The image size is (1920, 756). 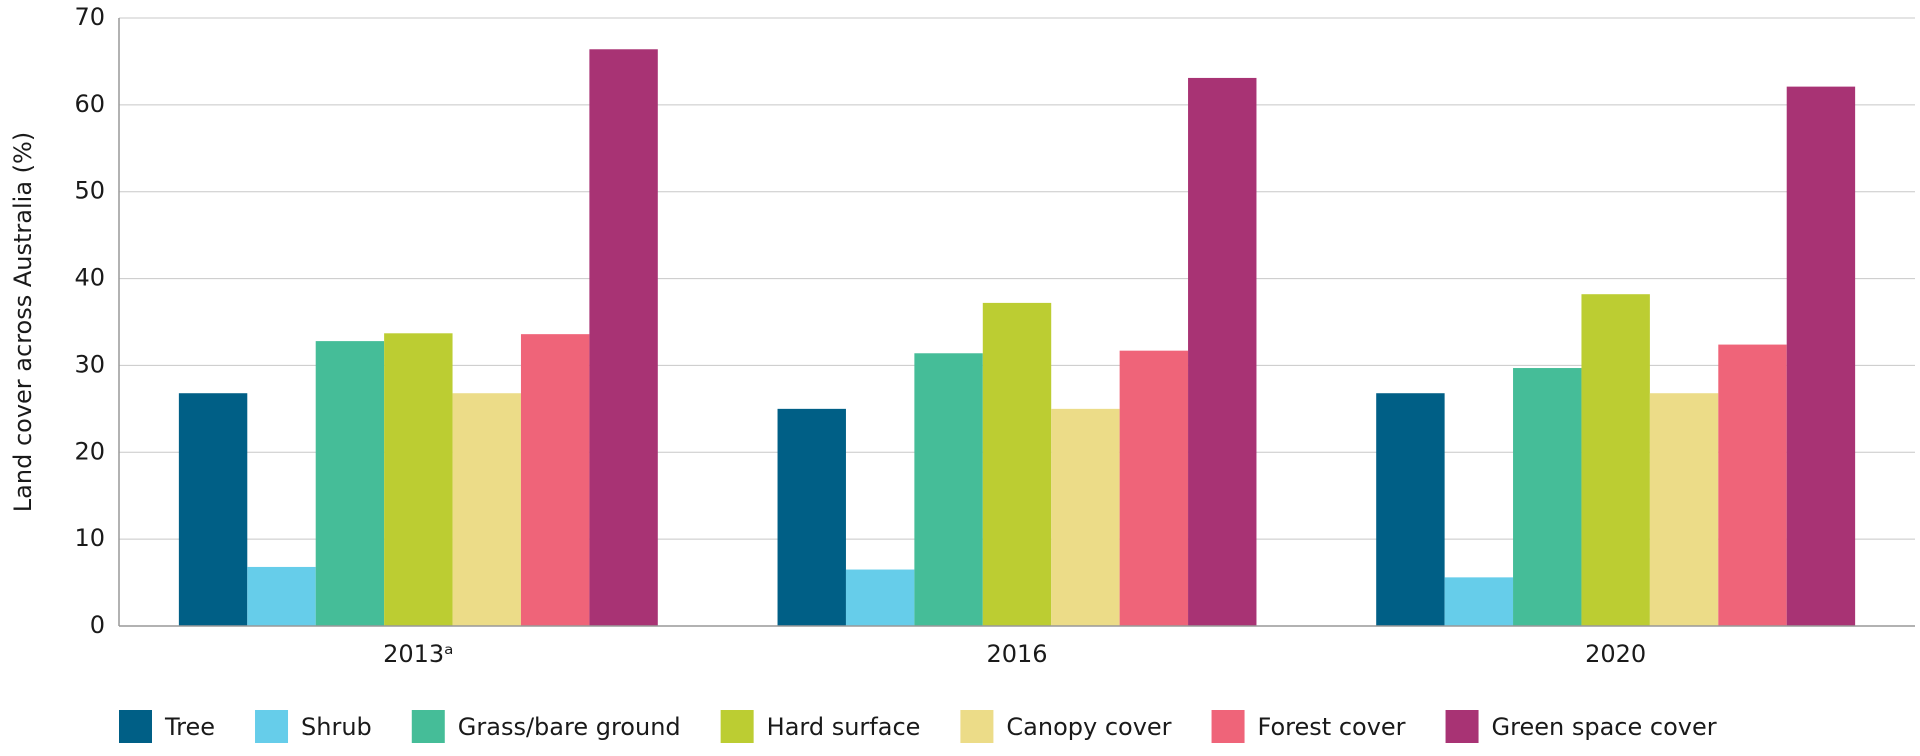 I want to click on y-tick-label: 30, so click(x=89, y=364).